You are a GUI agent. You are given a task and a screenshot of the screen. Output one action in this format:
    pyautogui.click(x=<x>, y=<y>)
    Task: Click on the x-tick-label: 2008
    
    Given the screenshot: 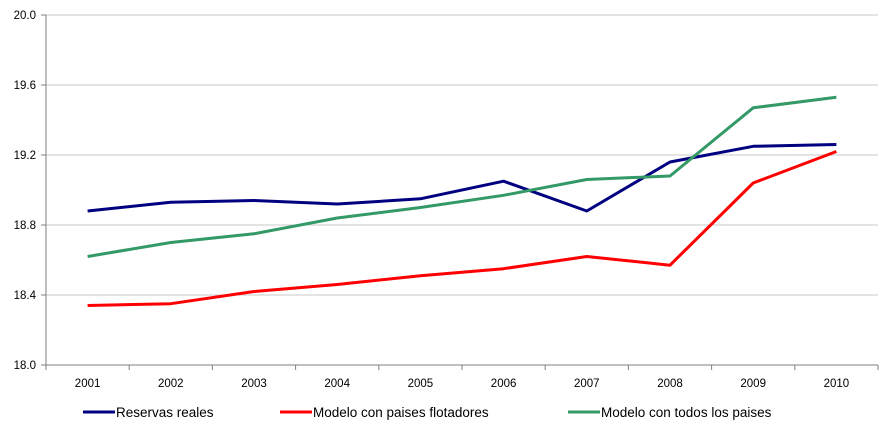 What is the action you would take?
    pyautogui.click(x=670, y=384)
    